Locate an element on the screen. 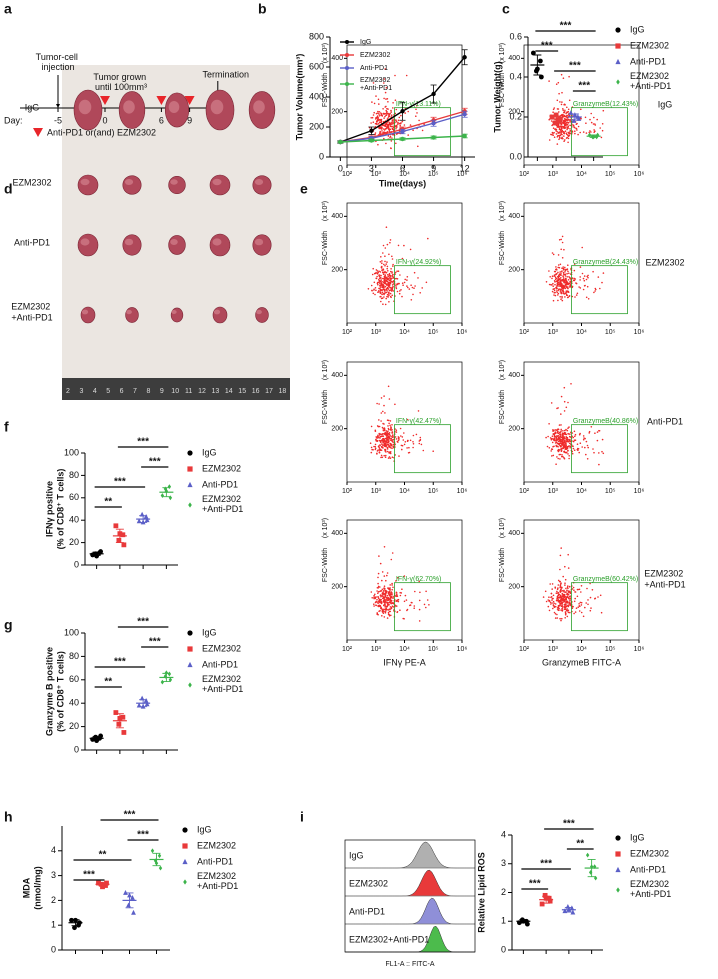 This screenshot has height=979, width=718. y-tick-label: 200 is located at coordinates (337, 587).